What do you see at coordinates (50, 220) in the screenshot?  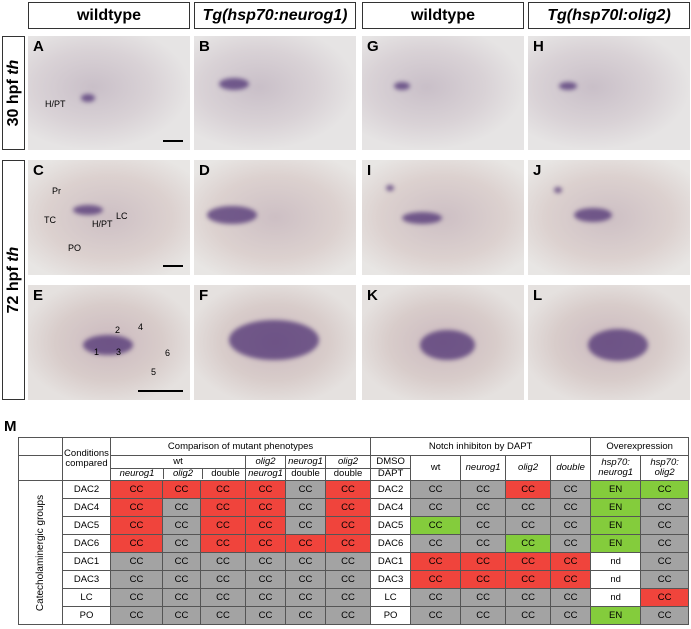 I see `annotation: TC` at bounding box center [50, 220].